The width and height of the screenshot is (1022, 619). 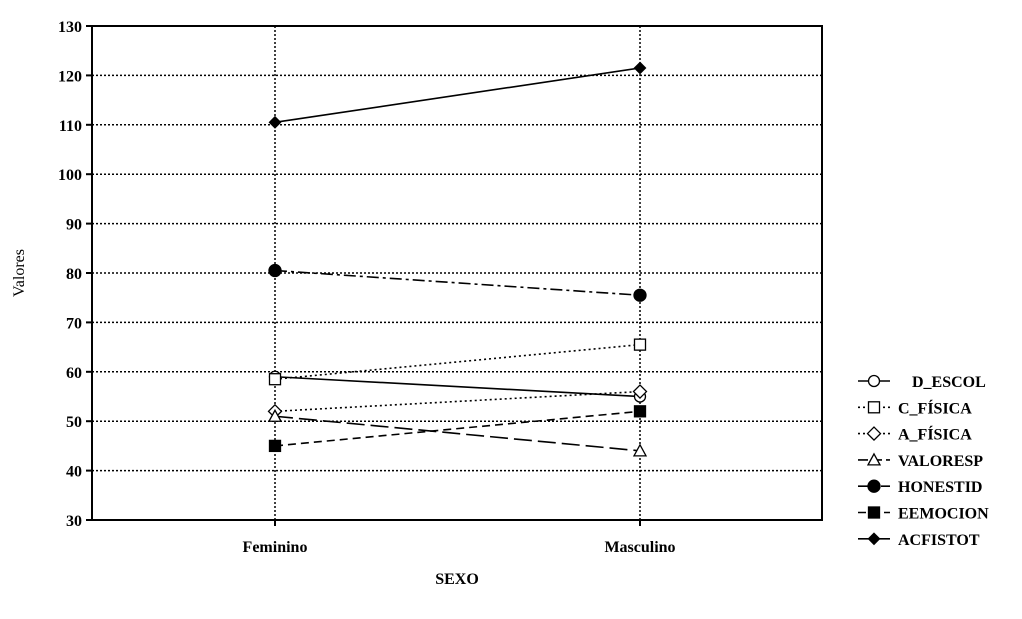 What do you see at coordinates (457, 386) in the screenshot?
I see `series-line-d-escol` at bounding box center [457, 386].